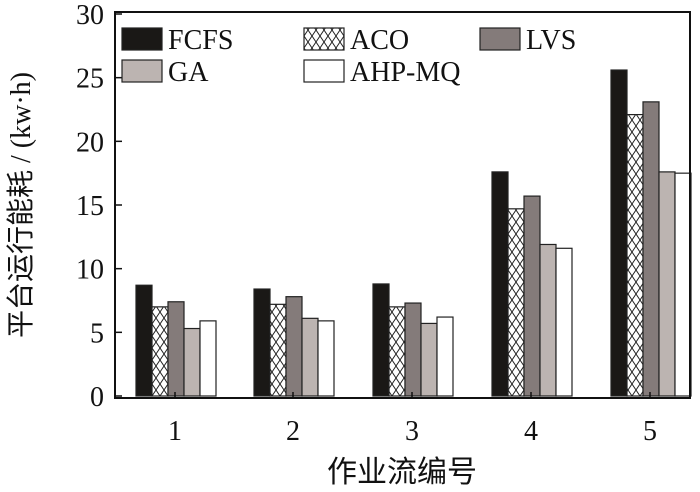 The width and height of the screenshot is (700, 492). I want to click on x-tick-label: 4, so click(531, 431).